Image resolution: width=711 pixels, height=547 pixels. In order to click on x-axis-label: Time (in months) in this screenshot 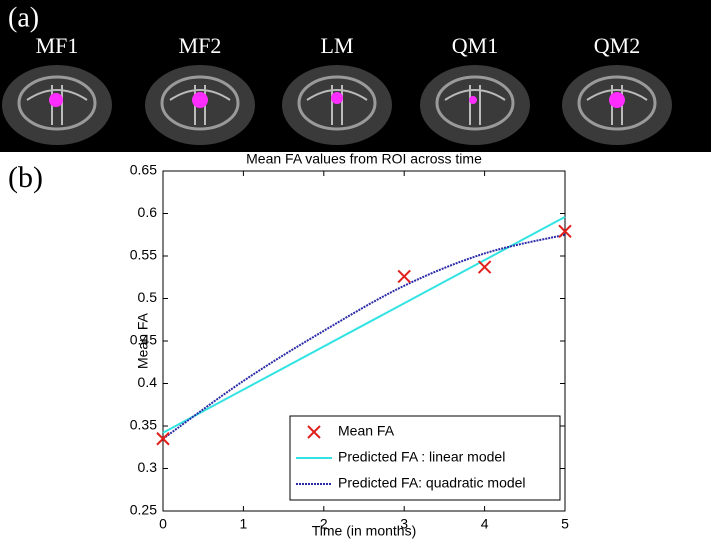, I will do `click(364, 531)`.